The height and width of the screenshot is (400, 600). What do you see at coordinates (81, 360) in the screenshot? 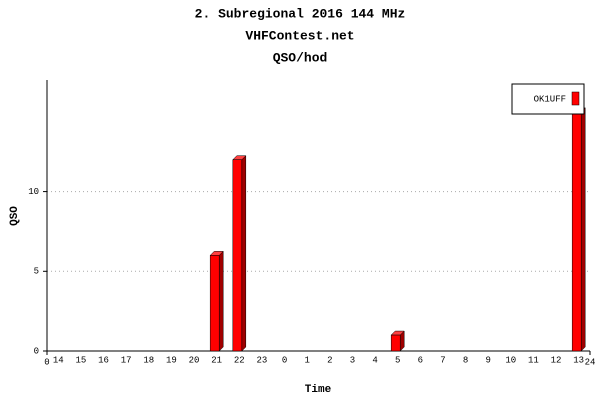
I see `x-tick-label: 15` at bounding box center [81, 360].